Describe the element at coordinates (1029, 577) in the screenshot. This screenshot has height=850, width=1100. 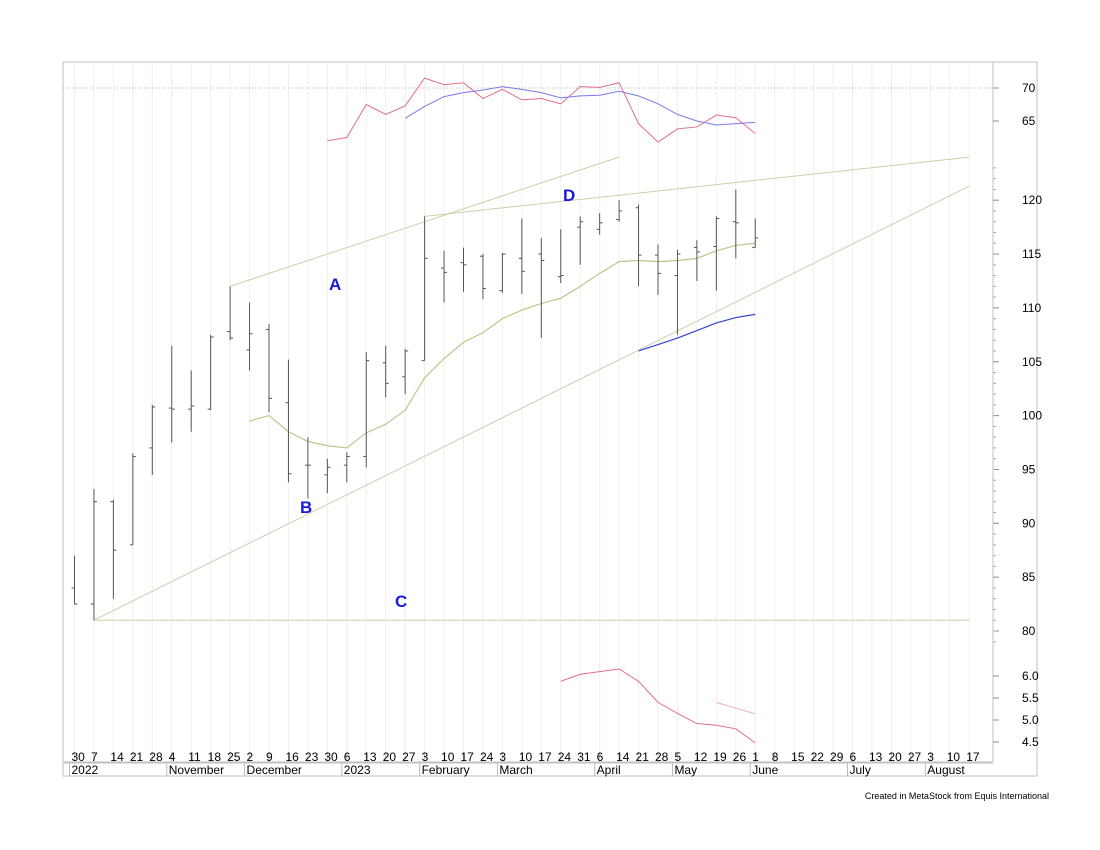
I see `price-label: 85` at that location.